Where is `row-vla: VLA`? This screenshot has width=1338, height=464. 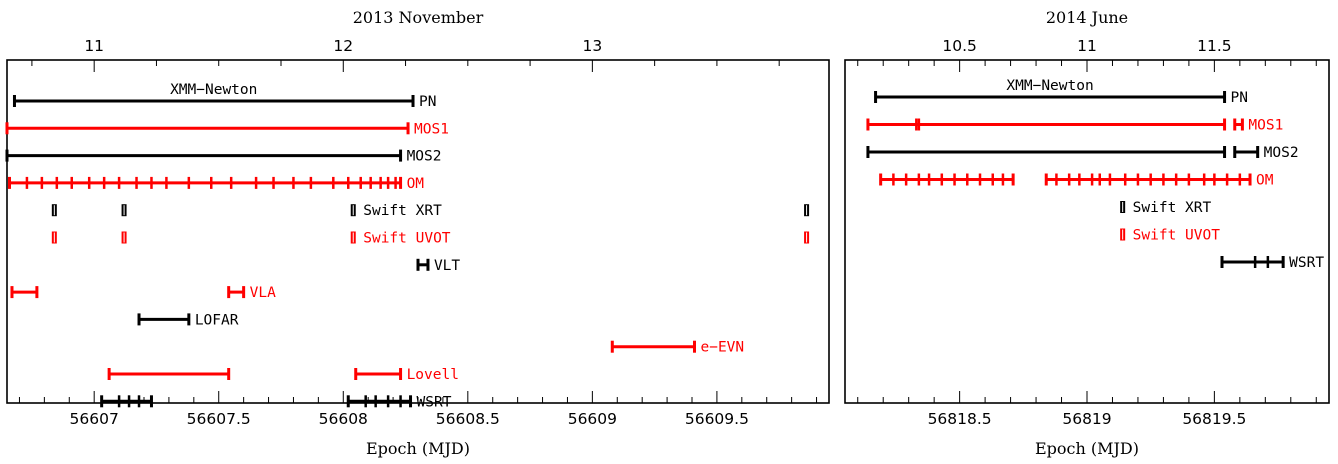
row-vla: VLA is located at coordinates (143, 293).